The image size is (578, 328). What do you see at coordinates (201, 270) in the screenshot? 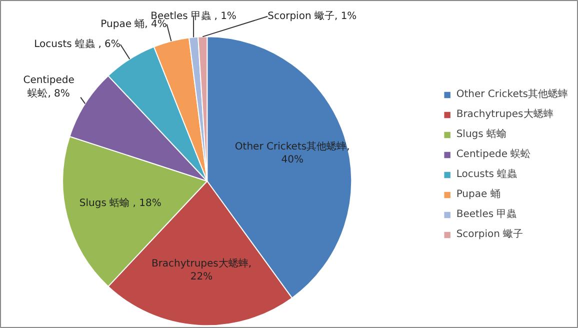
I see `data-label: Brachytrupes大蟋蟀, 22%` at bounding box center [201, 270].